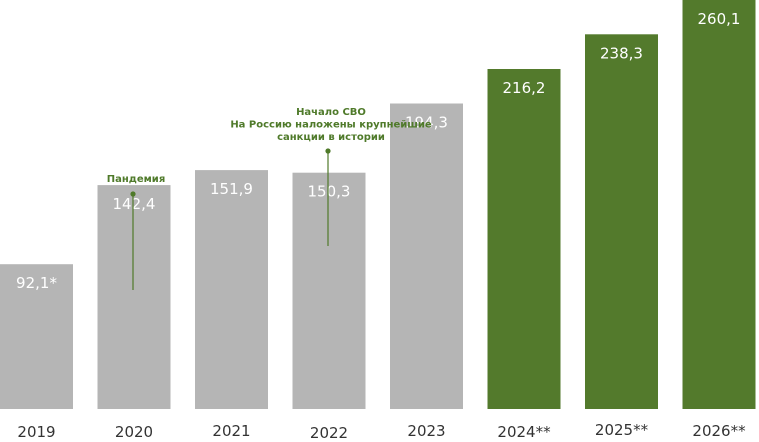  I want to click on x-tick-label-2: 2021, so click(231, 431).